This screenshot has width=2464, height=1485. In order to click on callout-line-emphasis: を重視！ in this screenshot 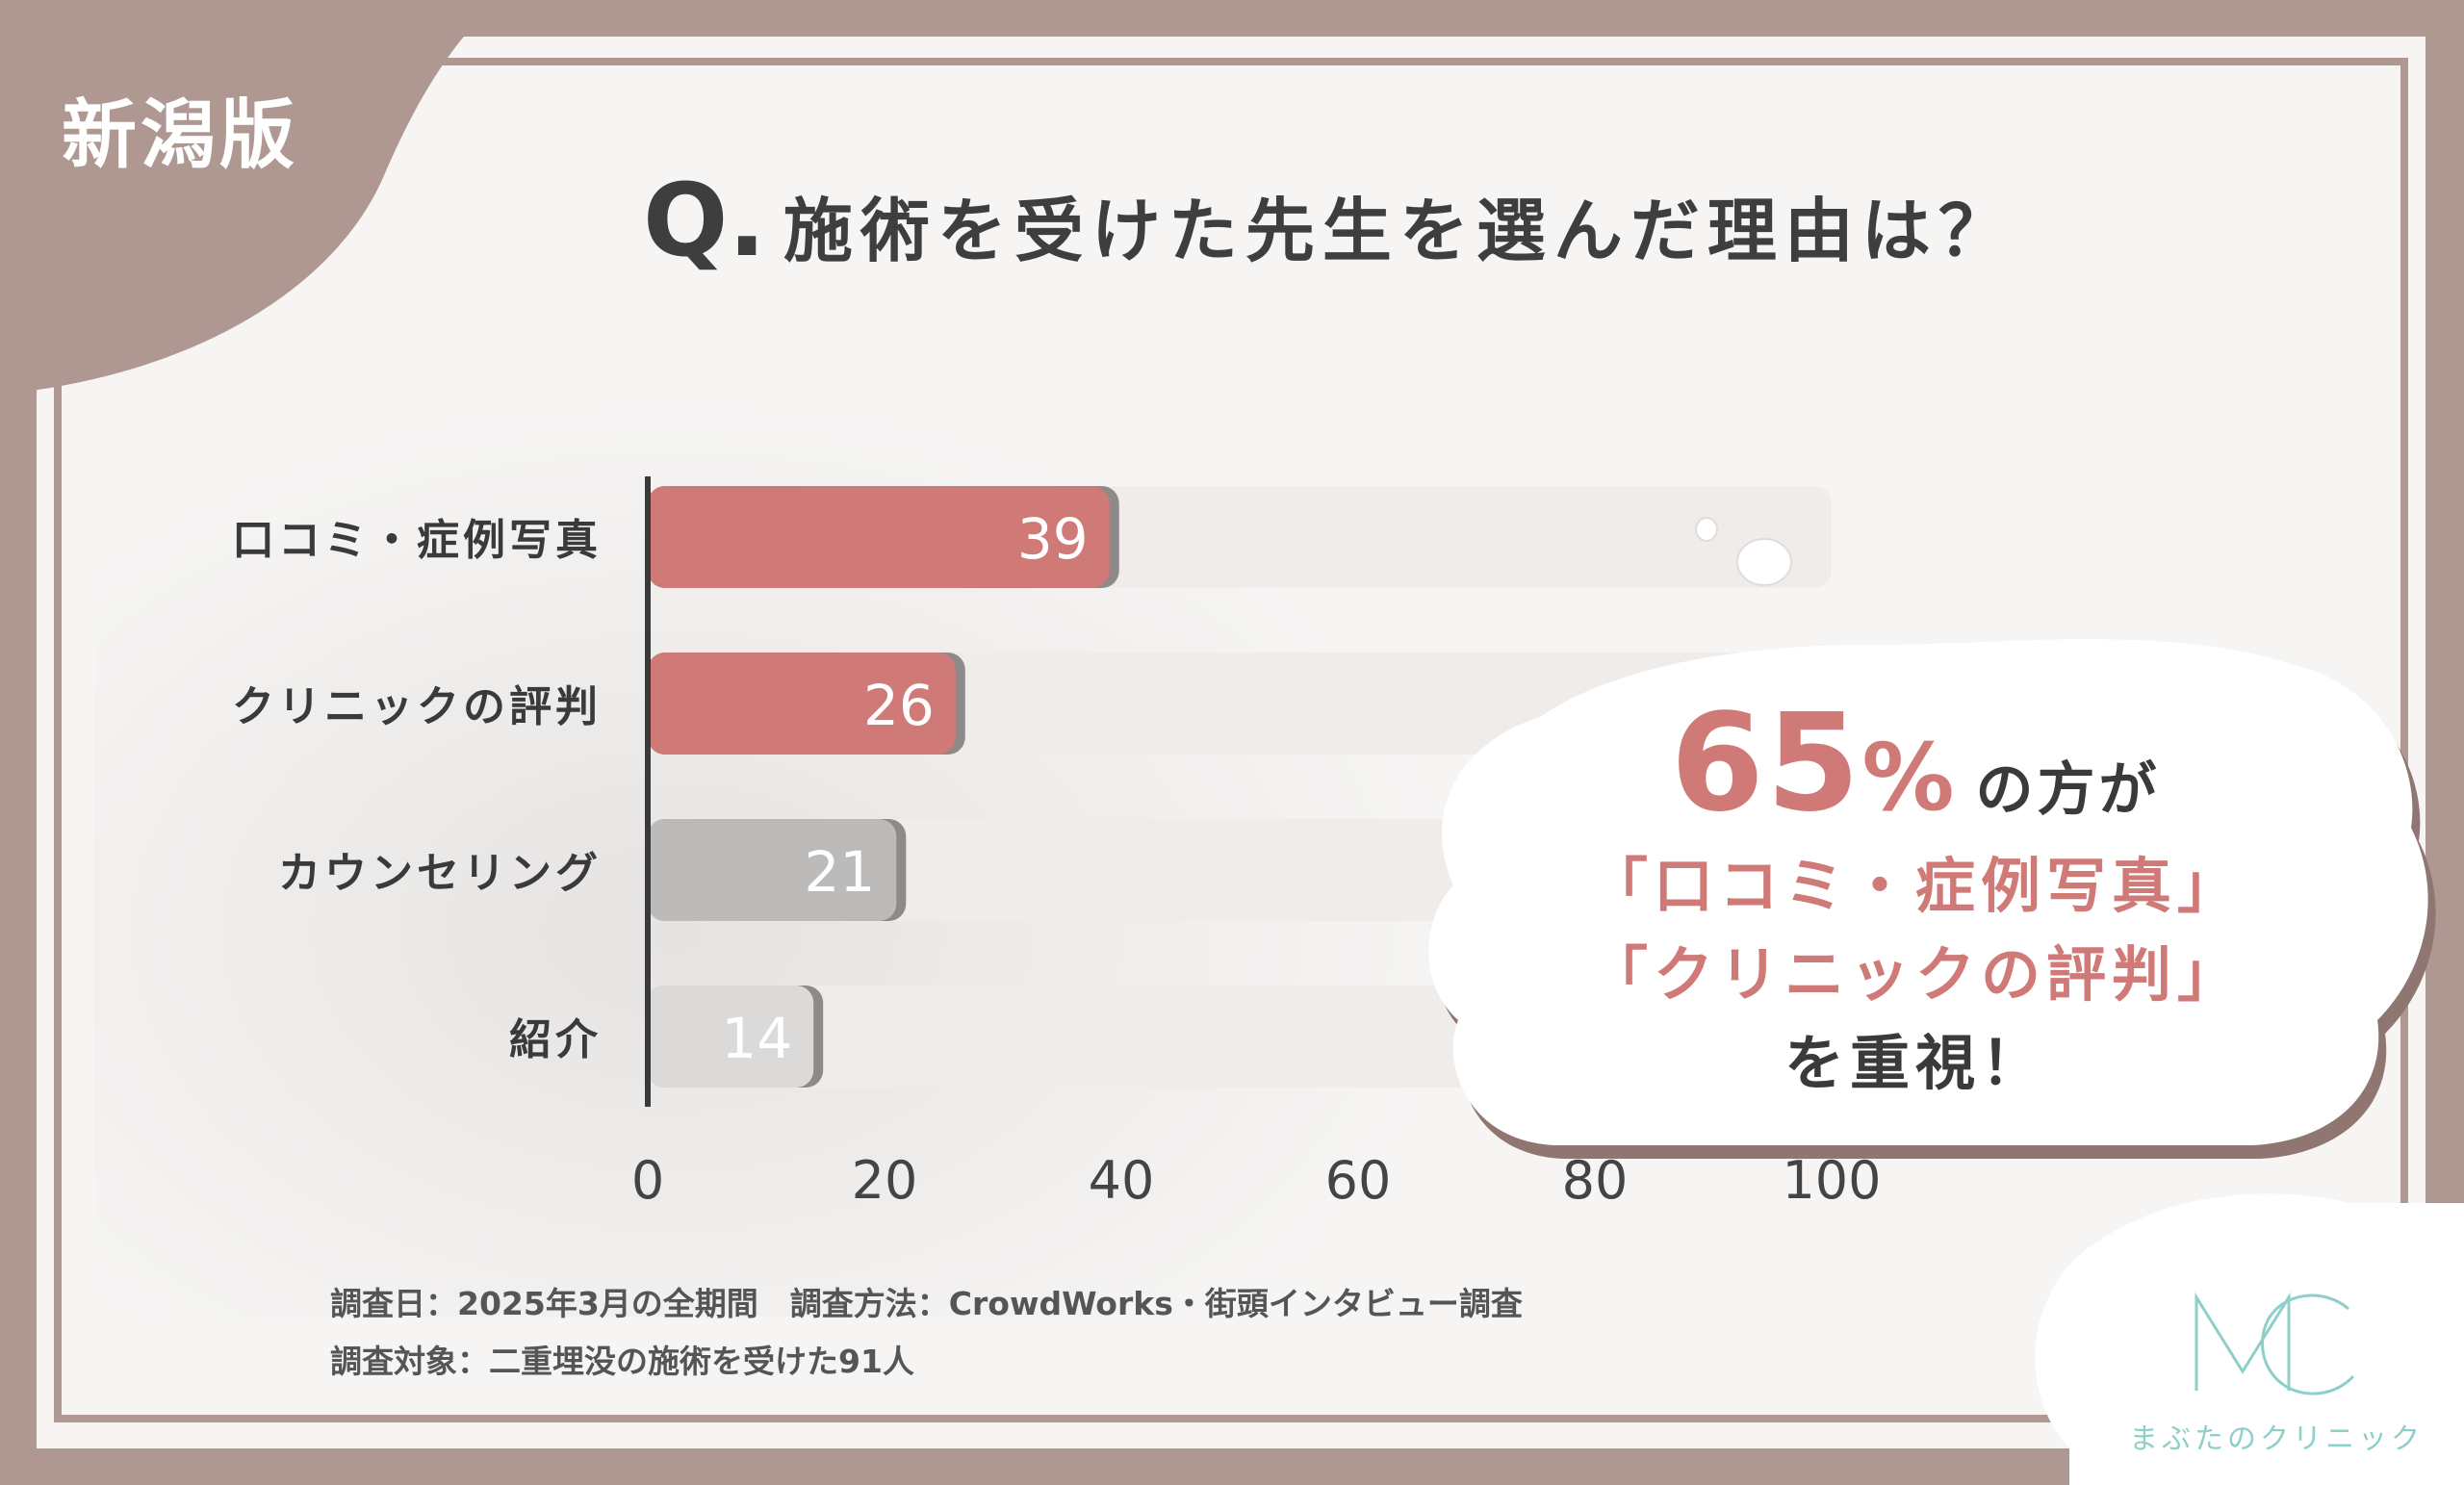, I will do `click(1915, 1063)`.